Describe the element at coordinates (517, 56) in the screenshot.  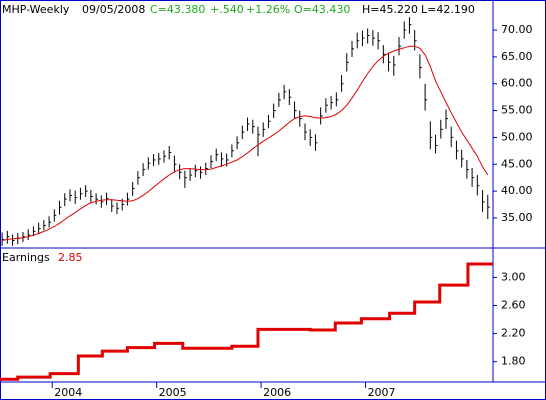
I see `y-tick-label: 65.00` at that location.